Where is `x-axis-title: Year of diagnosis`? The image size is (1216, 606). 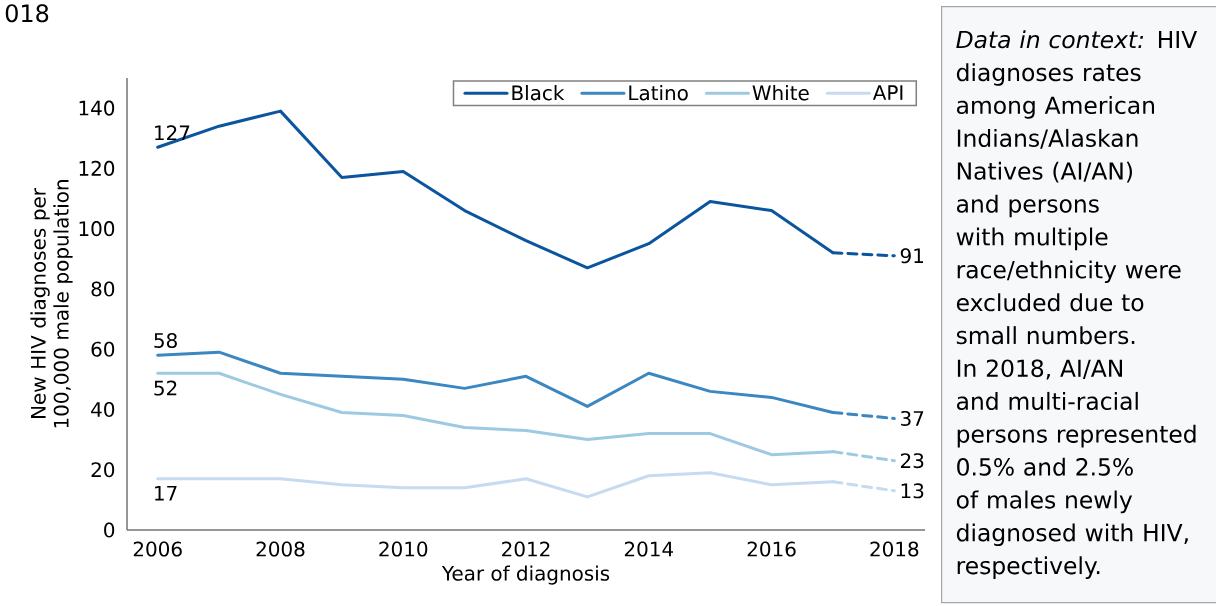
x-axis-title: Year of diagnosis is located at coordinates (525, 575).